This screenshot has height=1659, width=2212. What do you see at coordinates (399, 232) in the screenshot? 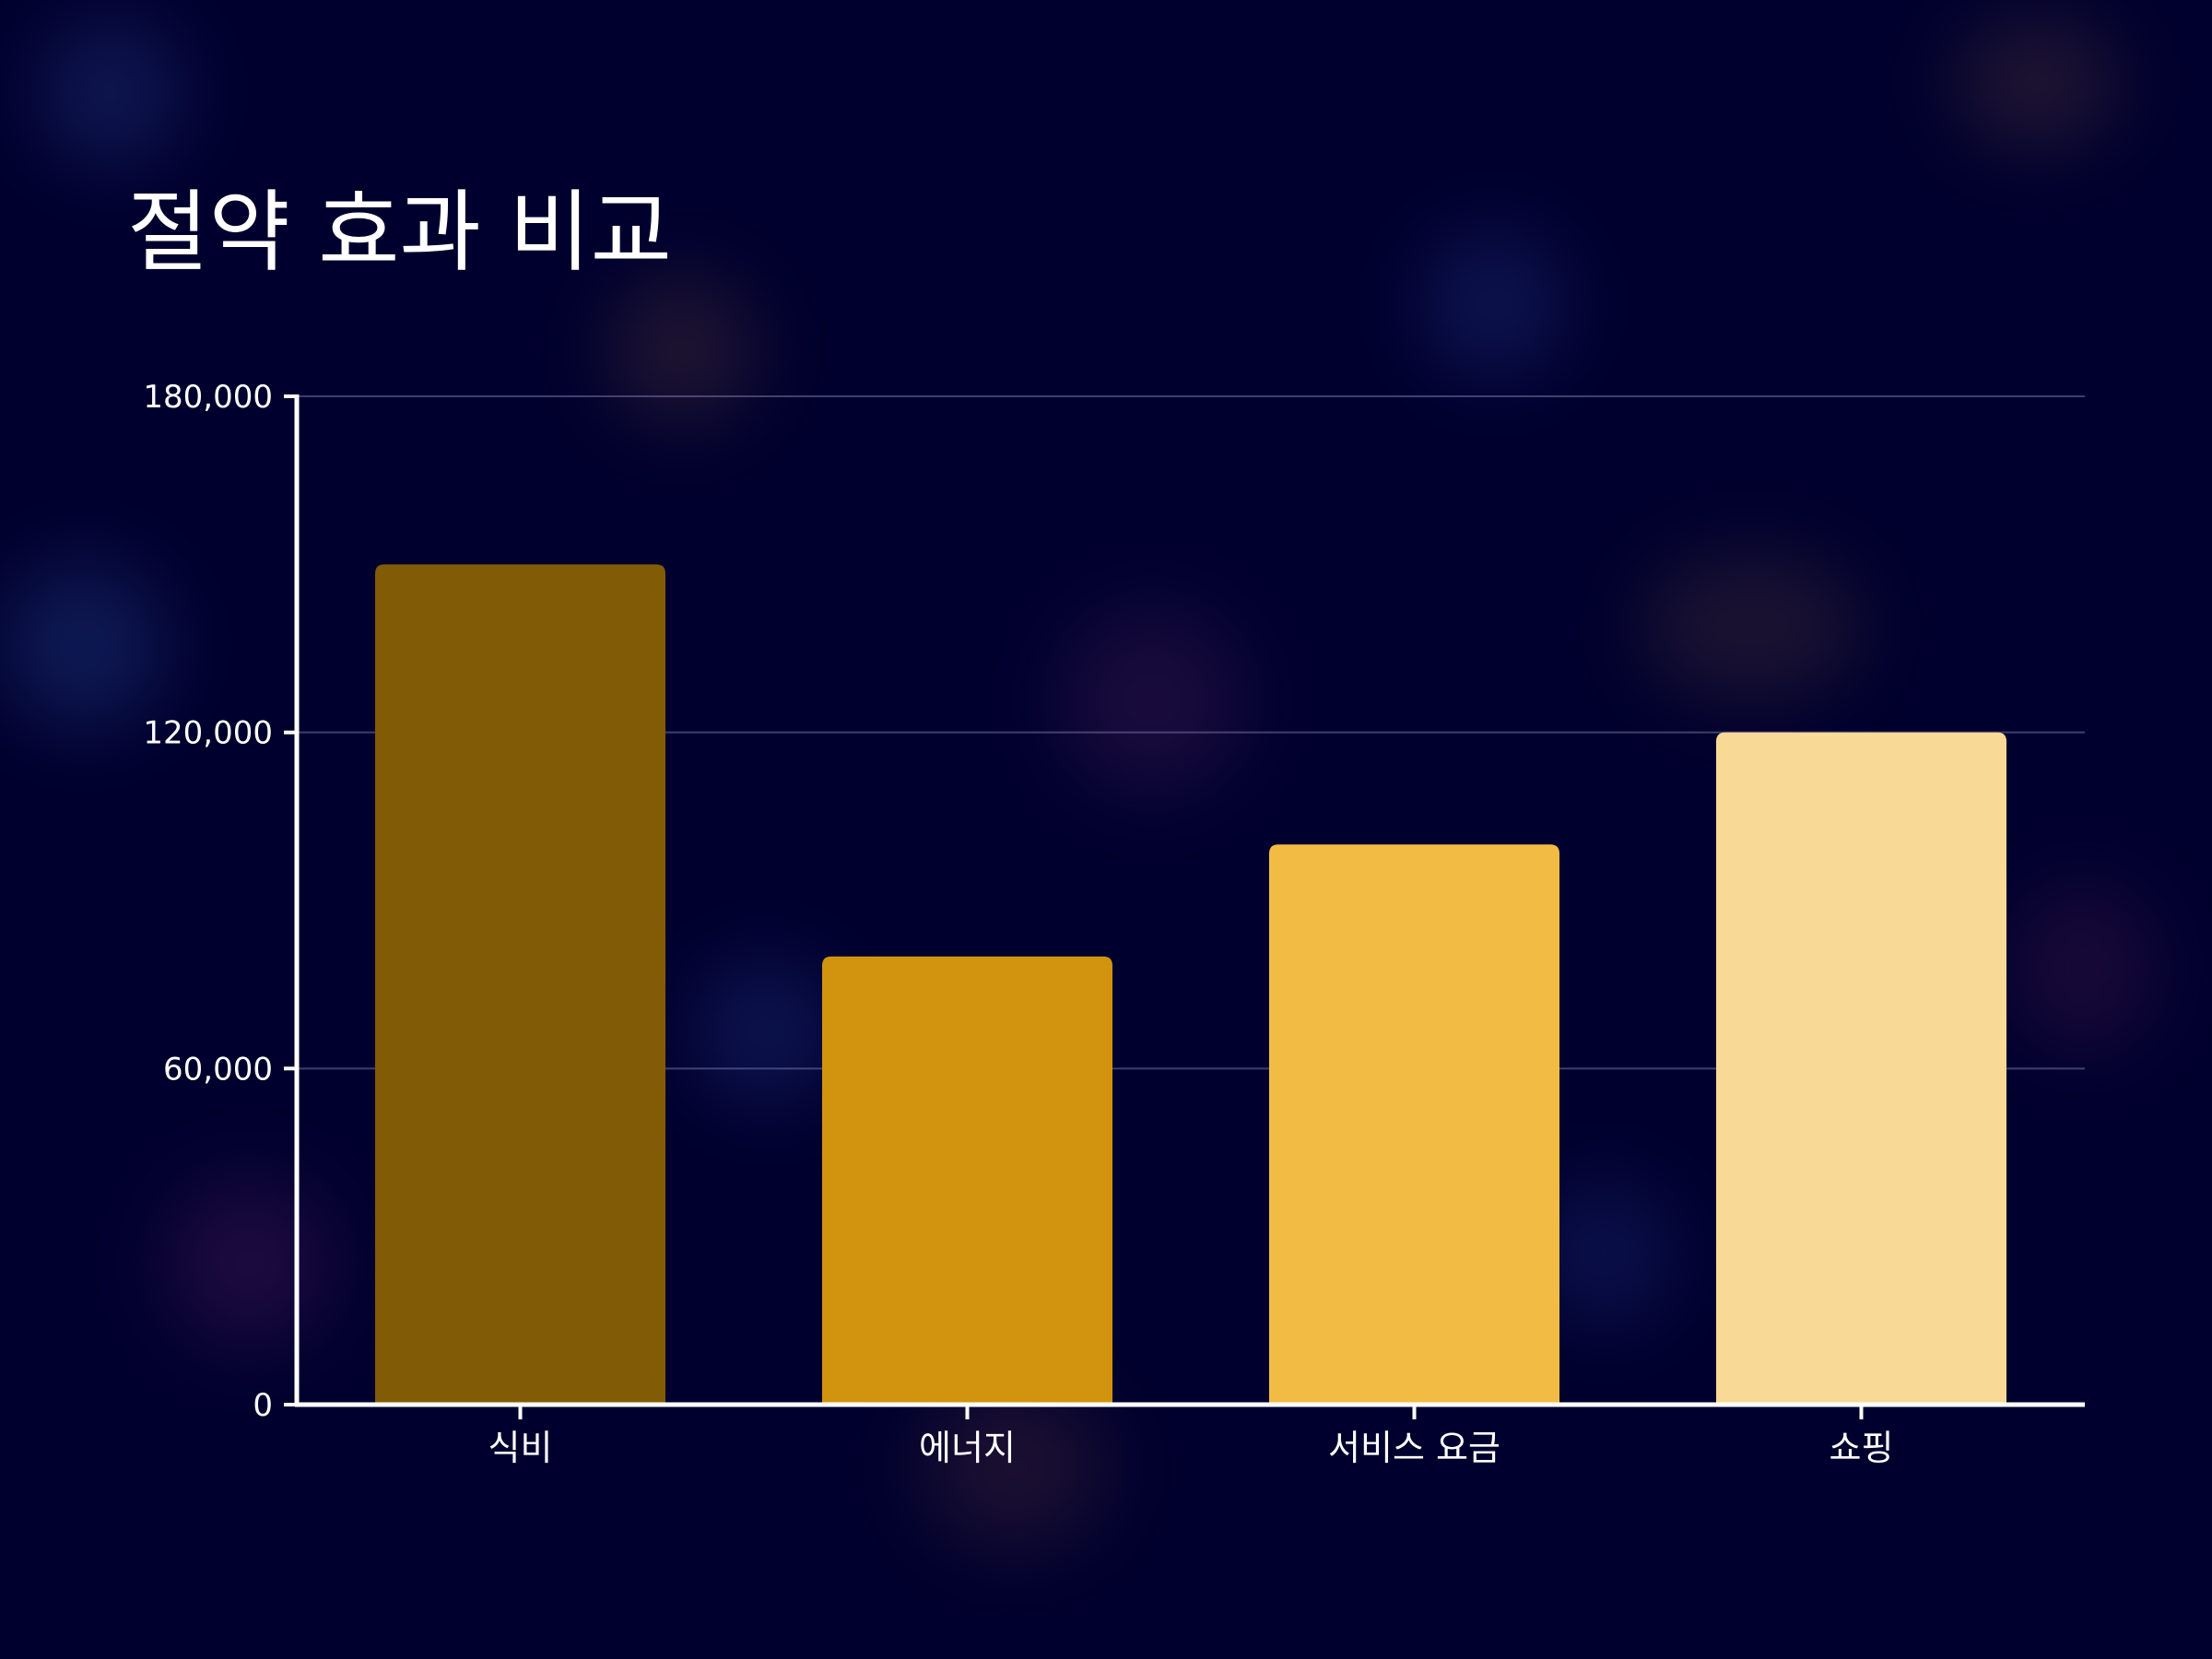
I see `chart-title: 절약 효과 비교` at bounding box center [399, 232].